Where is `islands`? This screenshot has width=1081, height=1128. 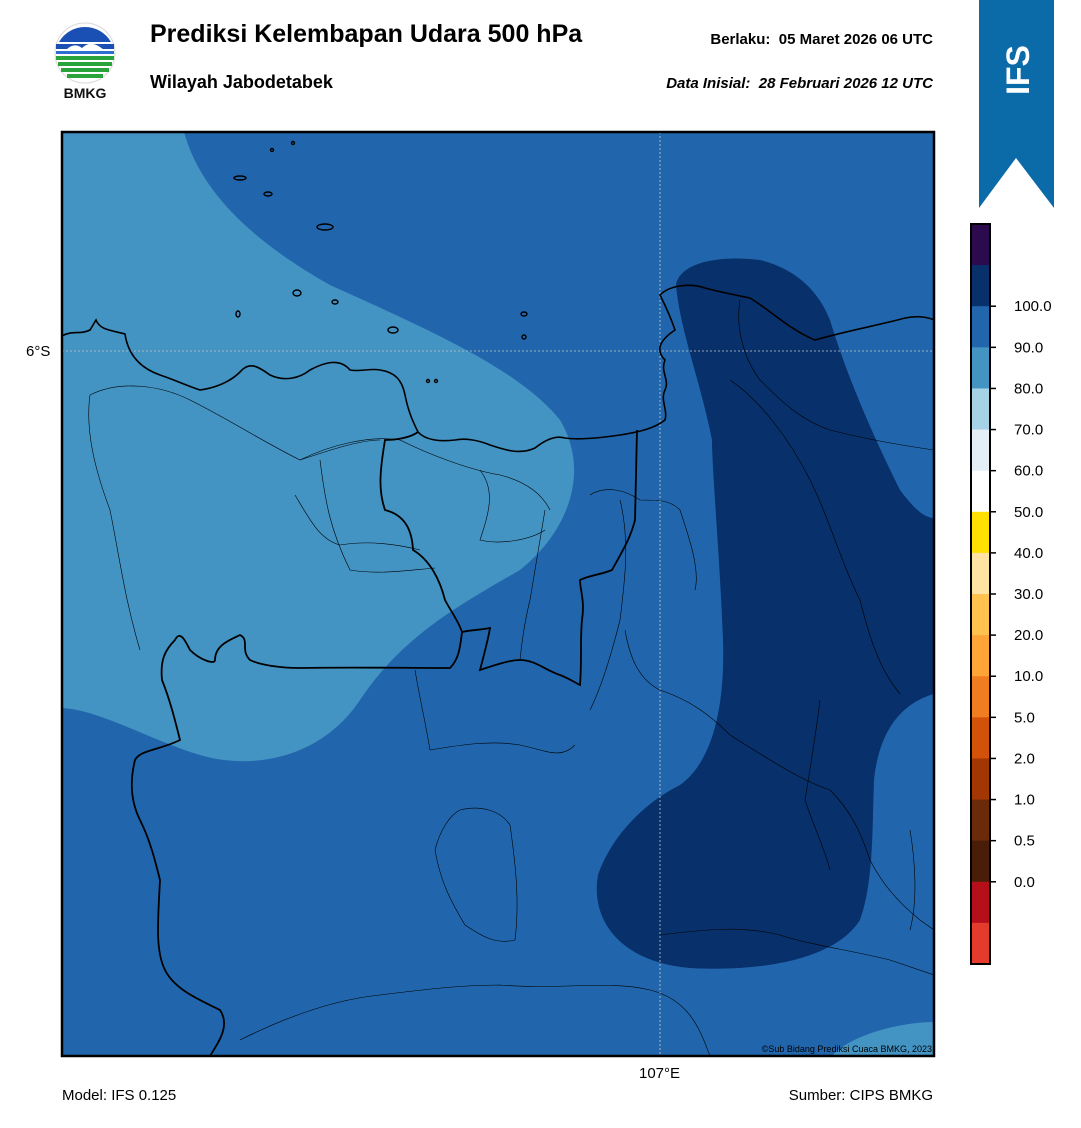 islands is located at coordinates (380, 262).